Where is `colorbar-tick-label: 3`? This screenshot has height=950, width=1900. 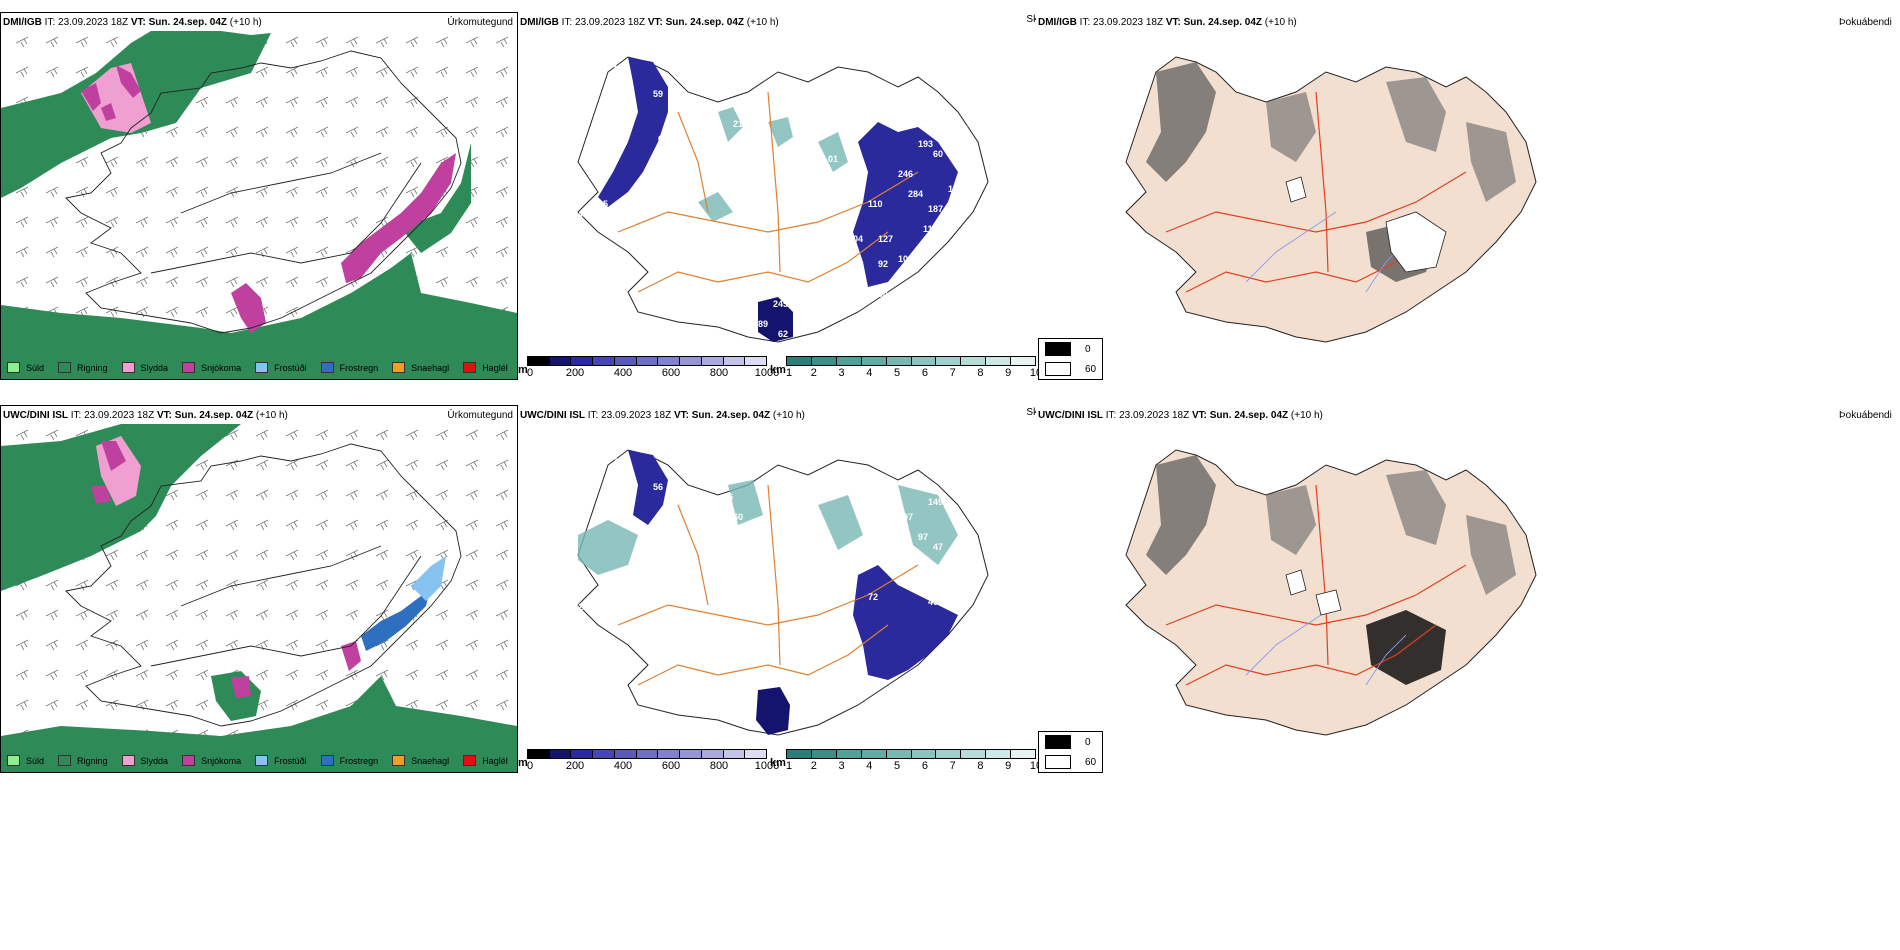 colorbar-tick-label: 3 is located at coordinates (841, 766).